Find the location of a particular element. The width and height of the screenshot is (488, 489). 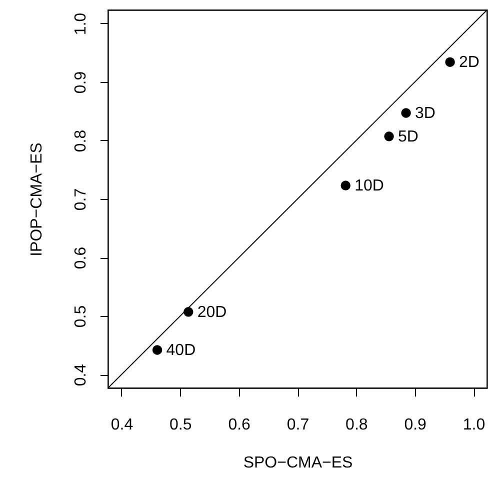

y-tick-label: 0.7 is located at coordinates (81, 199).